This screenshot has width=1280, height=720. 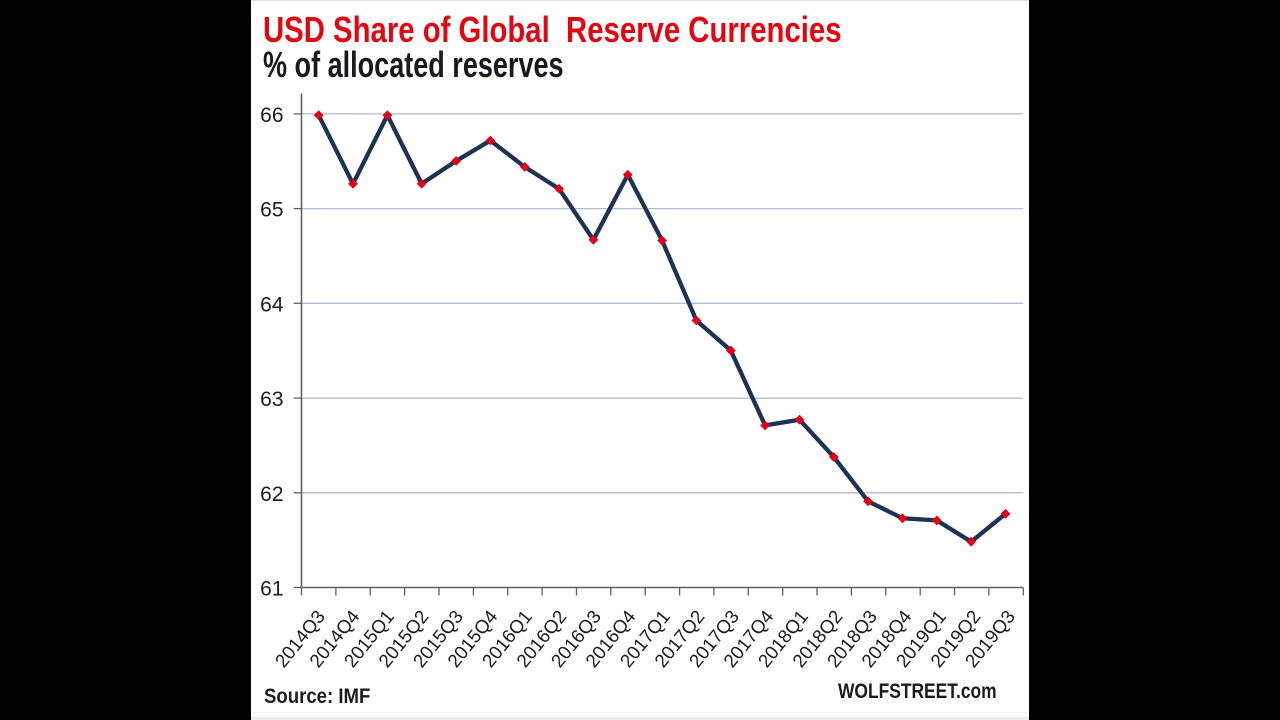 I want to click on svg-text: 63, so click(x=271, y=399).